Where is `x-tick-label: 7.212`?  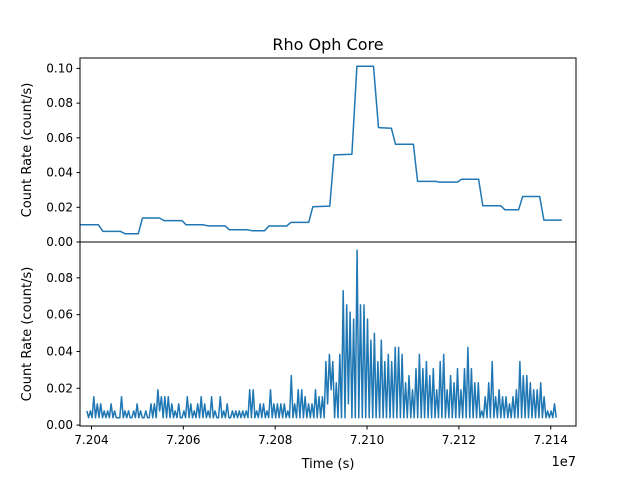
x-tick-label: 7.212 is located at coordinates (459, 440).